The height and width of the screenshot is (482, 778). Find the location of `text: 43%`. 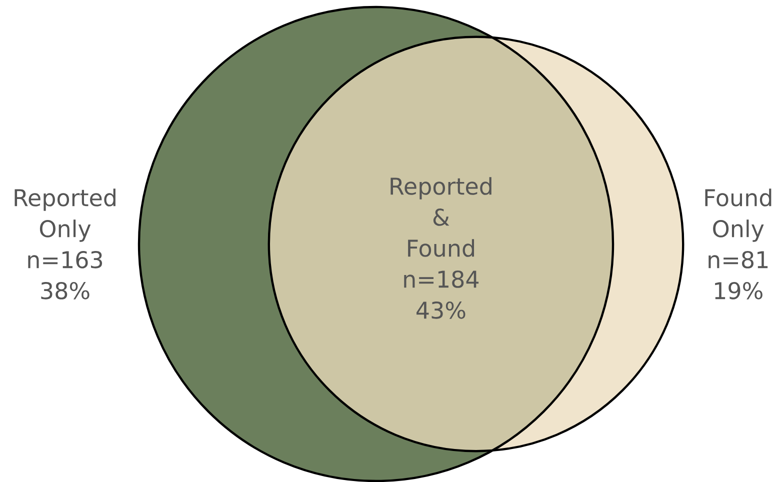

text: 43% is located at coordinates (441, 310).